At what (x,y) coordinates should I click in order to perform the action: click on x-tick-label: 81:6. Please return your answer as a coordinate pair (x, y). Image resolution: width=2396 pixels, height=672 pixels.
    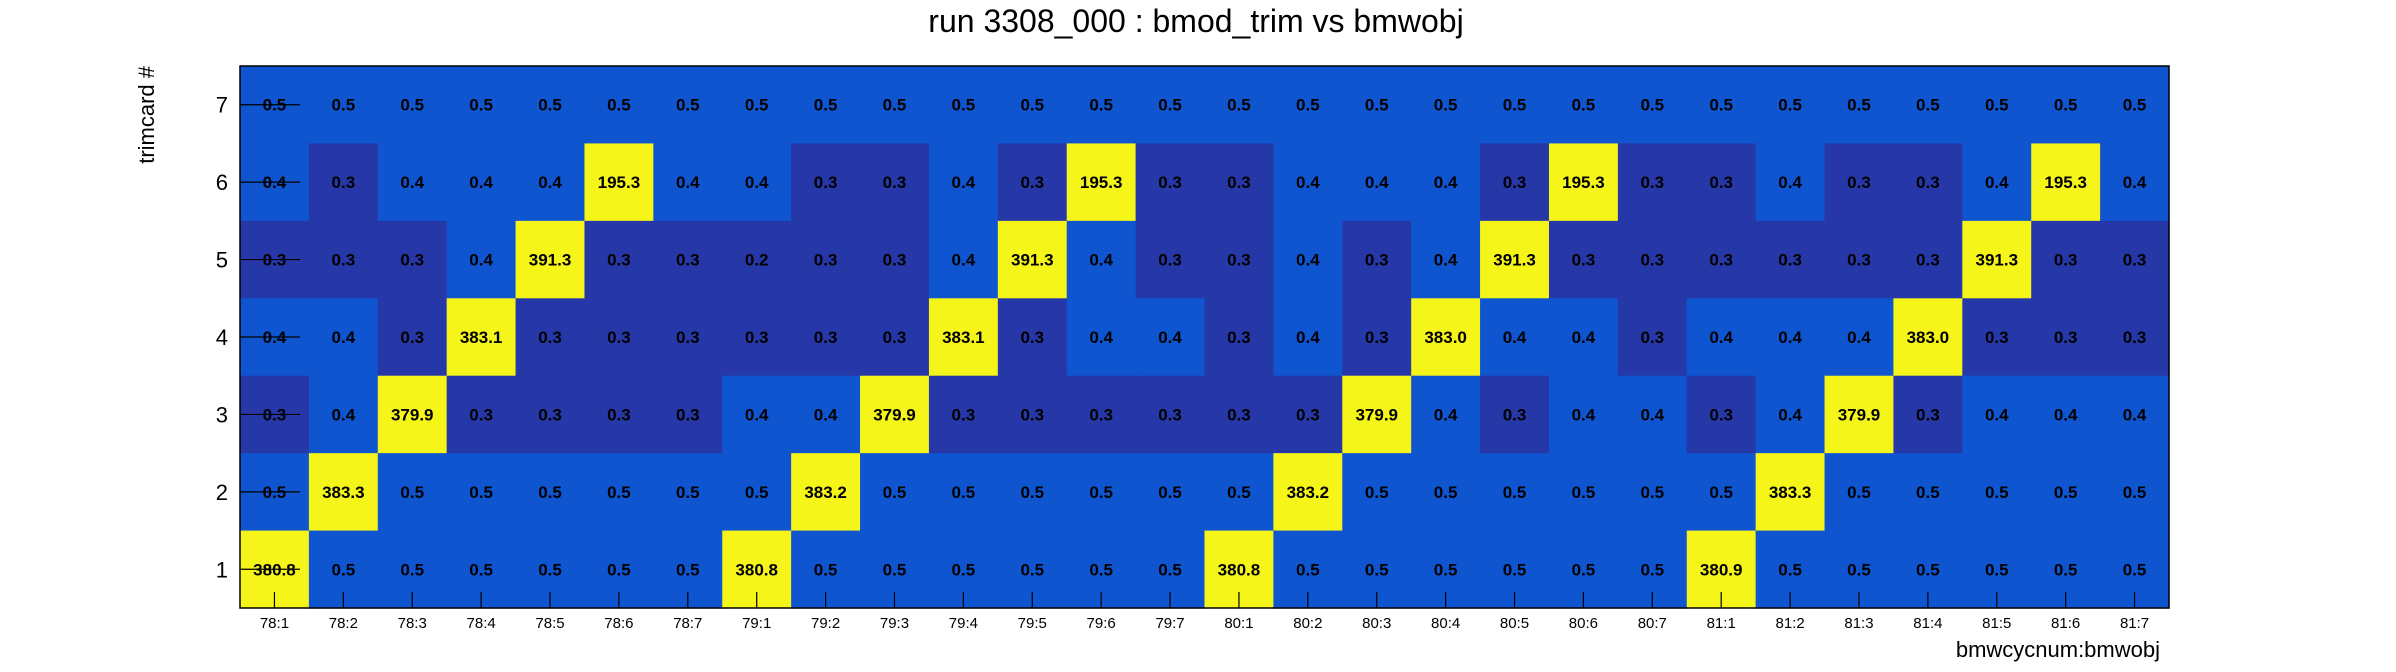
    Looking at the image, I should click on (2065, 623).